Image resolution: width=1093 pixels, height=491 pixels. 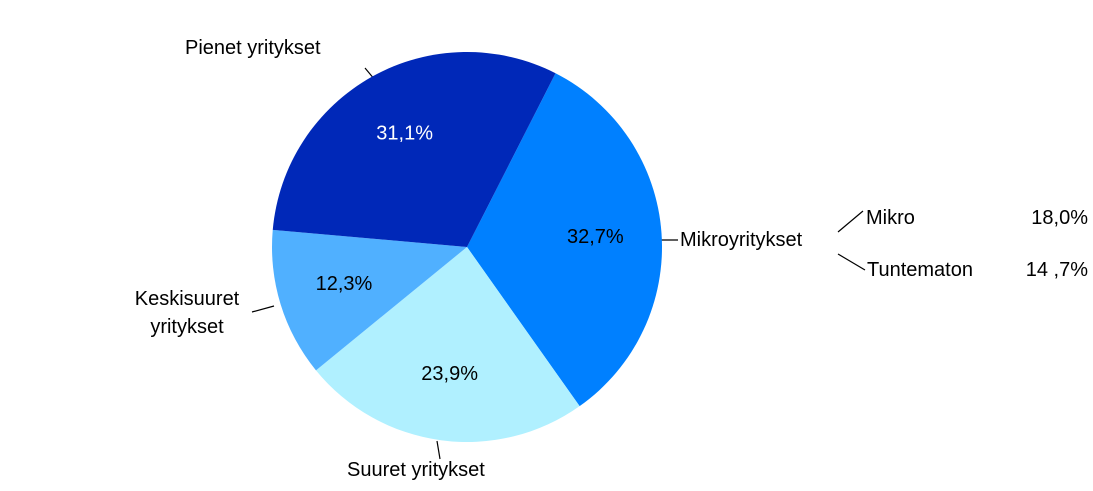 I want to click on slice-label: Suuret yritykset, so click(x=416, y=470).